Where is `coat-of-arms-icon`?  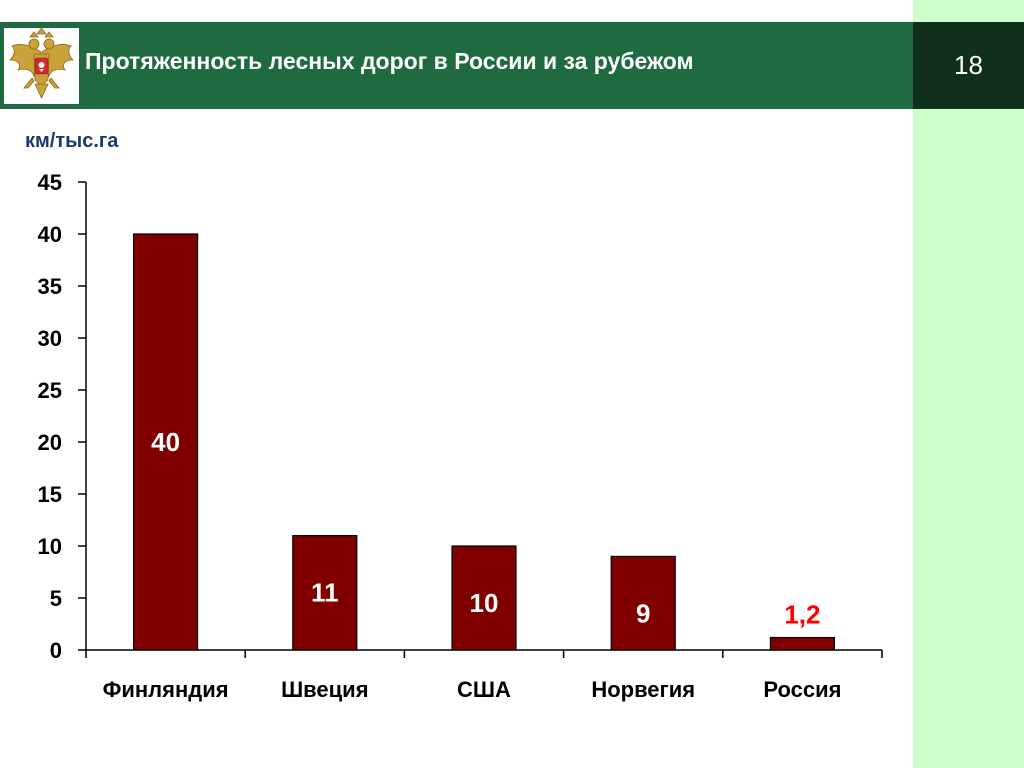
coat-of-arms-icon is located at coordinates (41, 66).